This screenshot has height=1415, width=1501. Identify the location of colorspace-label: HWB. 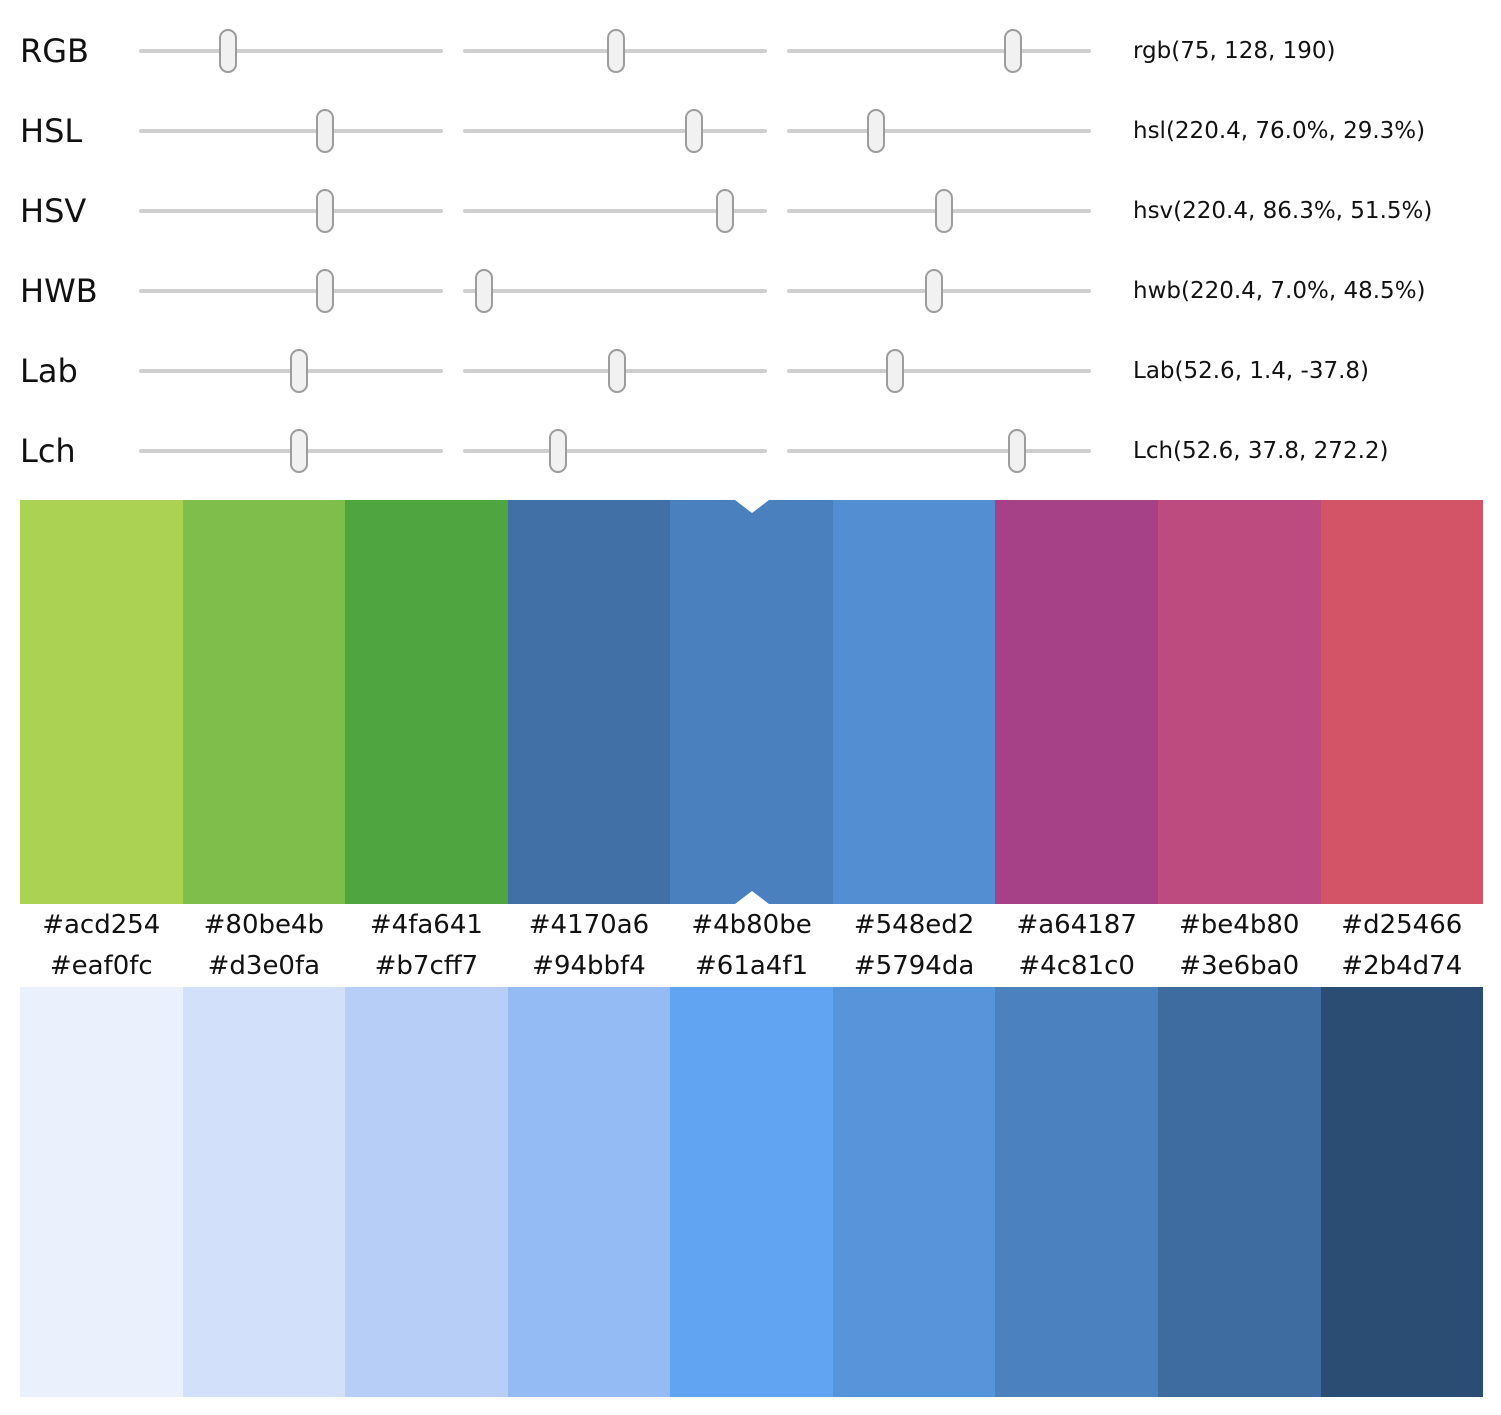
(59, 291).